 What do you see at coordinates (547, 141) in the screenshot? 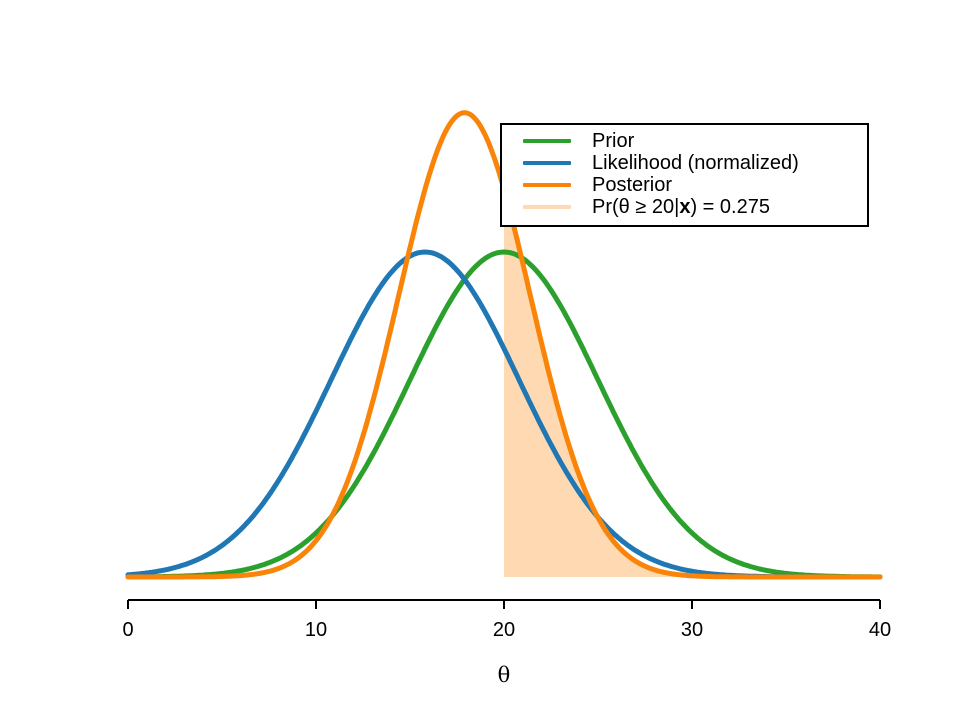
I see `prior-line-swatch` at bounding box center [547, 141].